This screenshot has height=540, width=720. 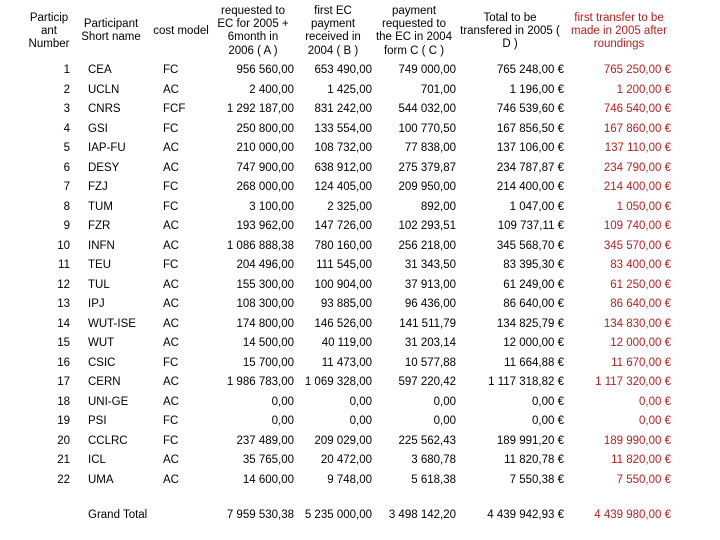 I want to click on cell-first-payment-b: 0,00, so click(x=360, y=401).